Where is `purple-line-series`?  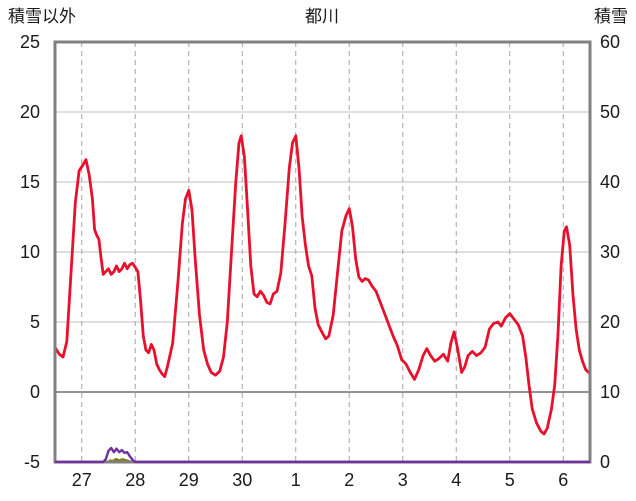 purple-line-series is located at coordinates (322, 455).